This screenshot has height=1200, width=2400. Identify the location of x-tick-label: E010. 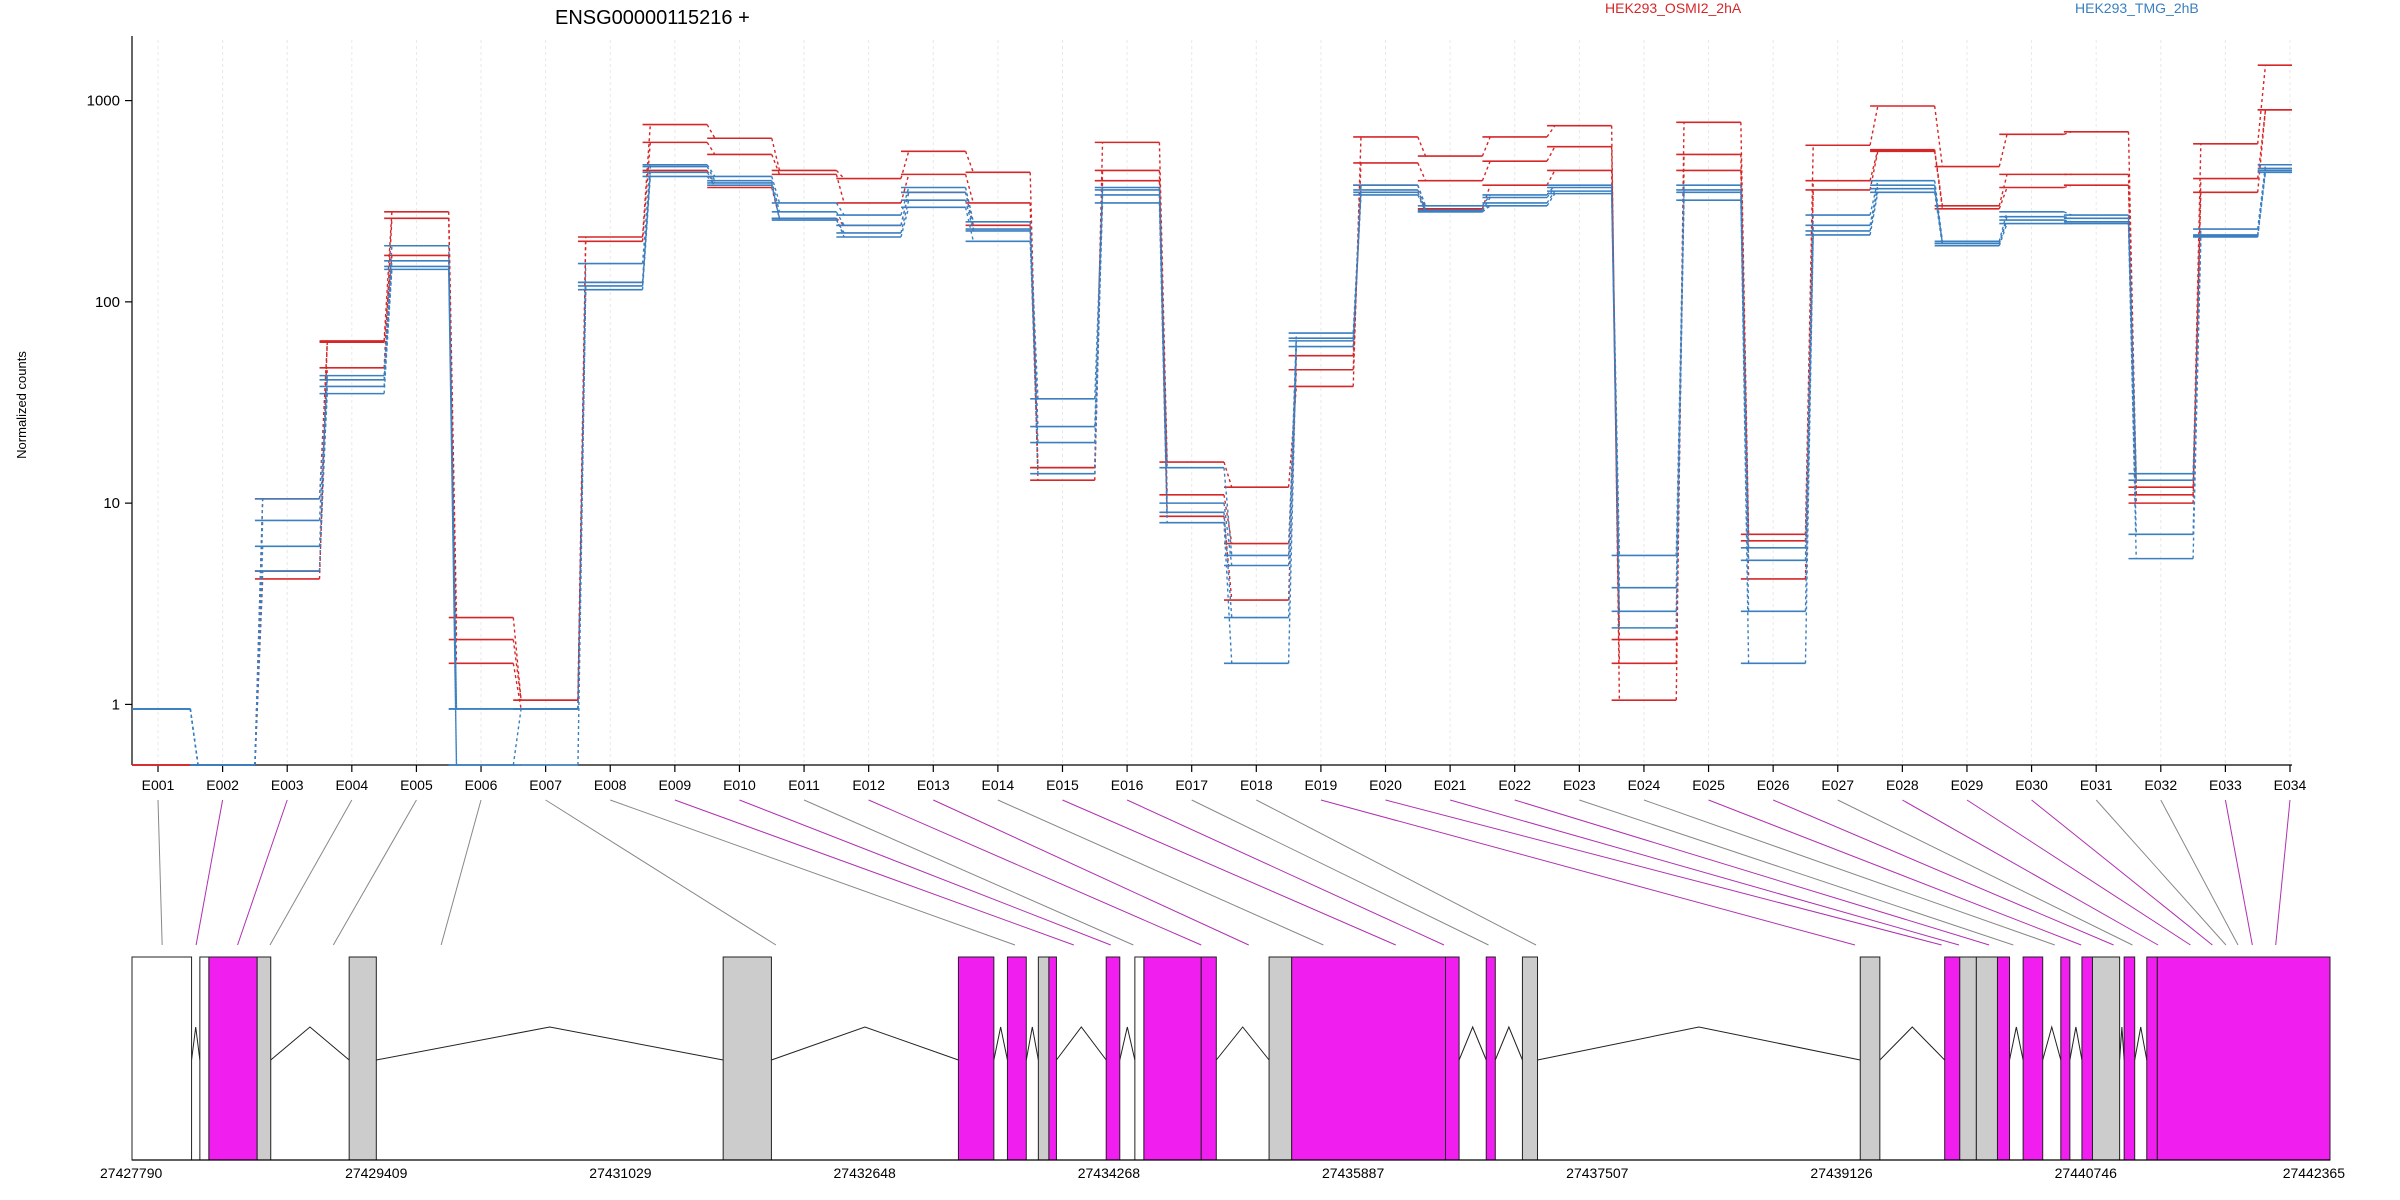
(739, 785).